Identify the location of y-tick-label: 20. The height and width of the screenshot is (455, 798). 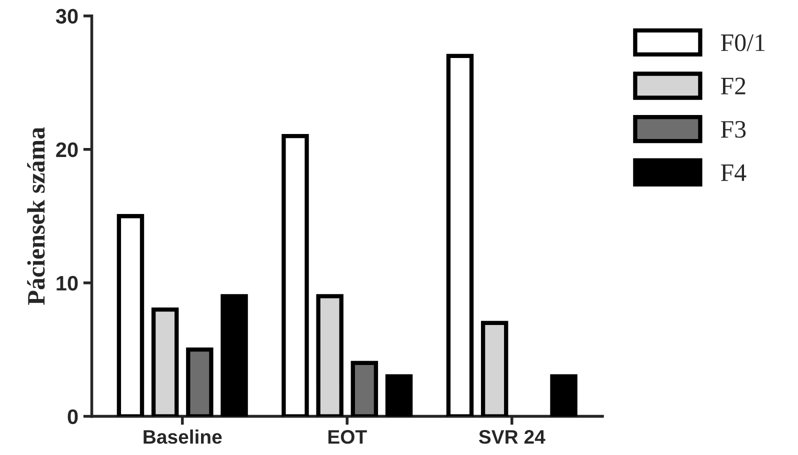
(67, 150).